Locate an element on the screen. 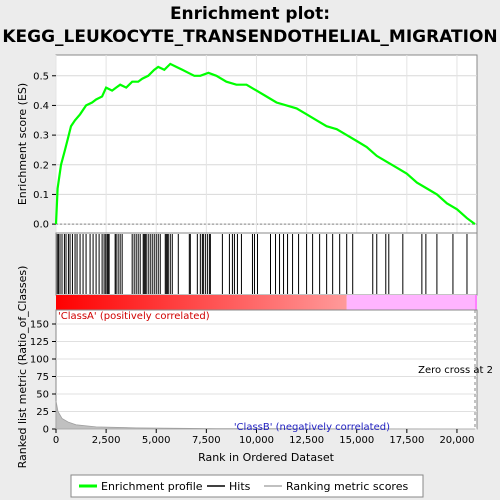  hits-marks is located at coordinates (262, 264).